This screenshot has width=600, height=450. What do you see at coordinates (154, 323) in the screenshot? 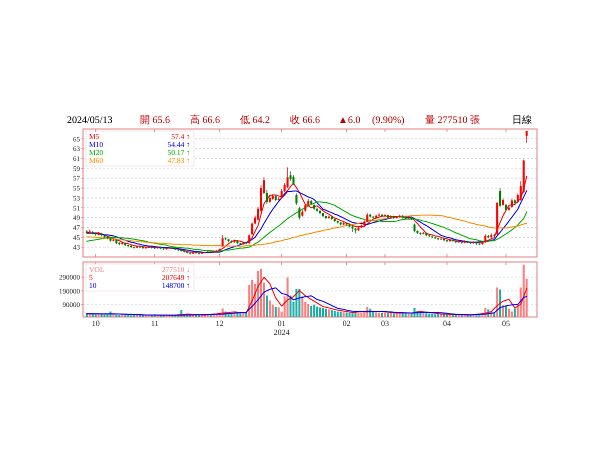
I see `x-tick-label: 11` at bounding box center [154, 323].